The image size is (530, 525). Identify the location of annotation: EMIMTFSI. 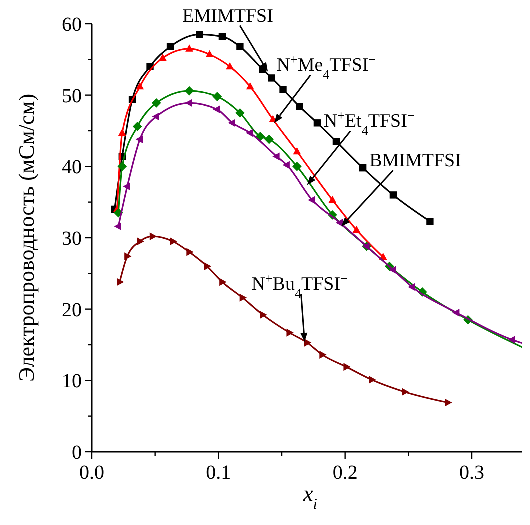
(228, 16).